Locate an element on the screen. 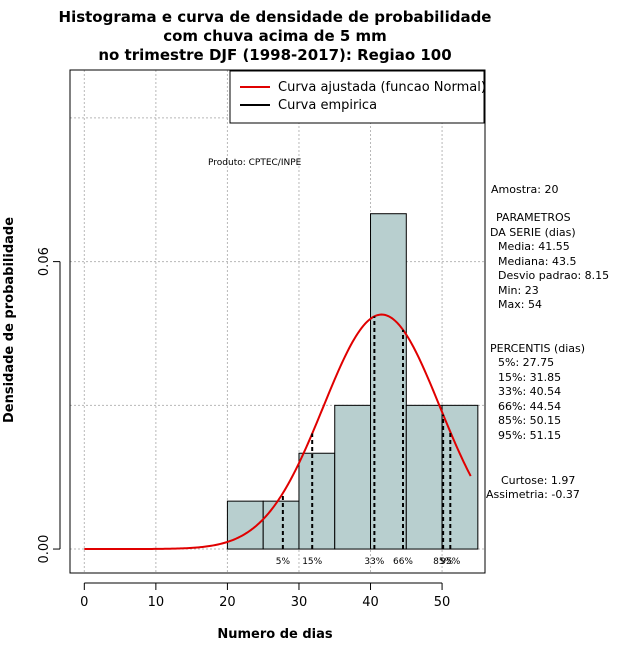 The width and height of the screenshot is (640, 660). parametro-desvio: Desvio padrao: 8.15 is located at coordinates (553, 275).